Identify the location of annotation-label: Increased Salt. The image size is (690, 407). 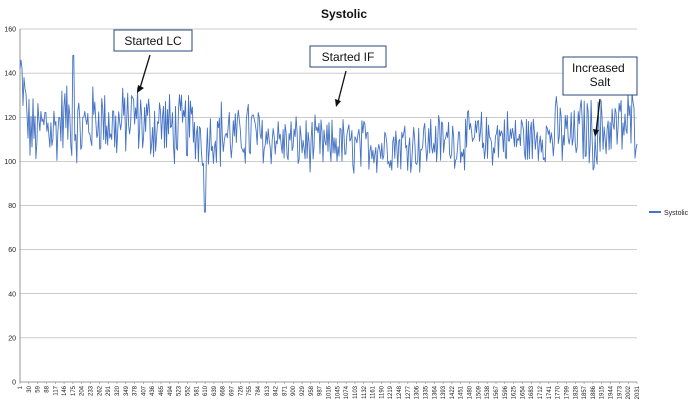
(600, 75).